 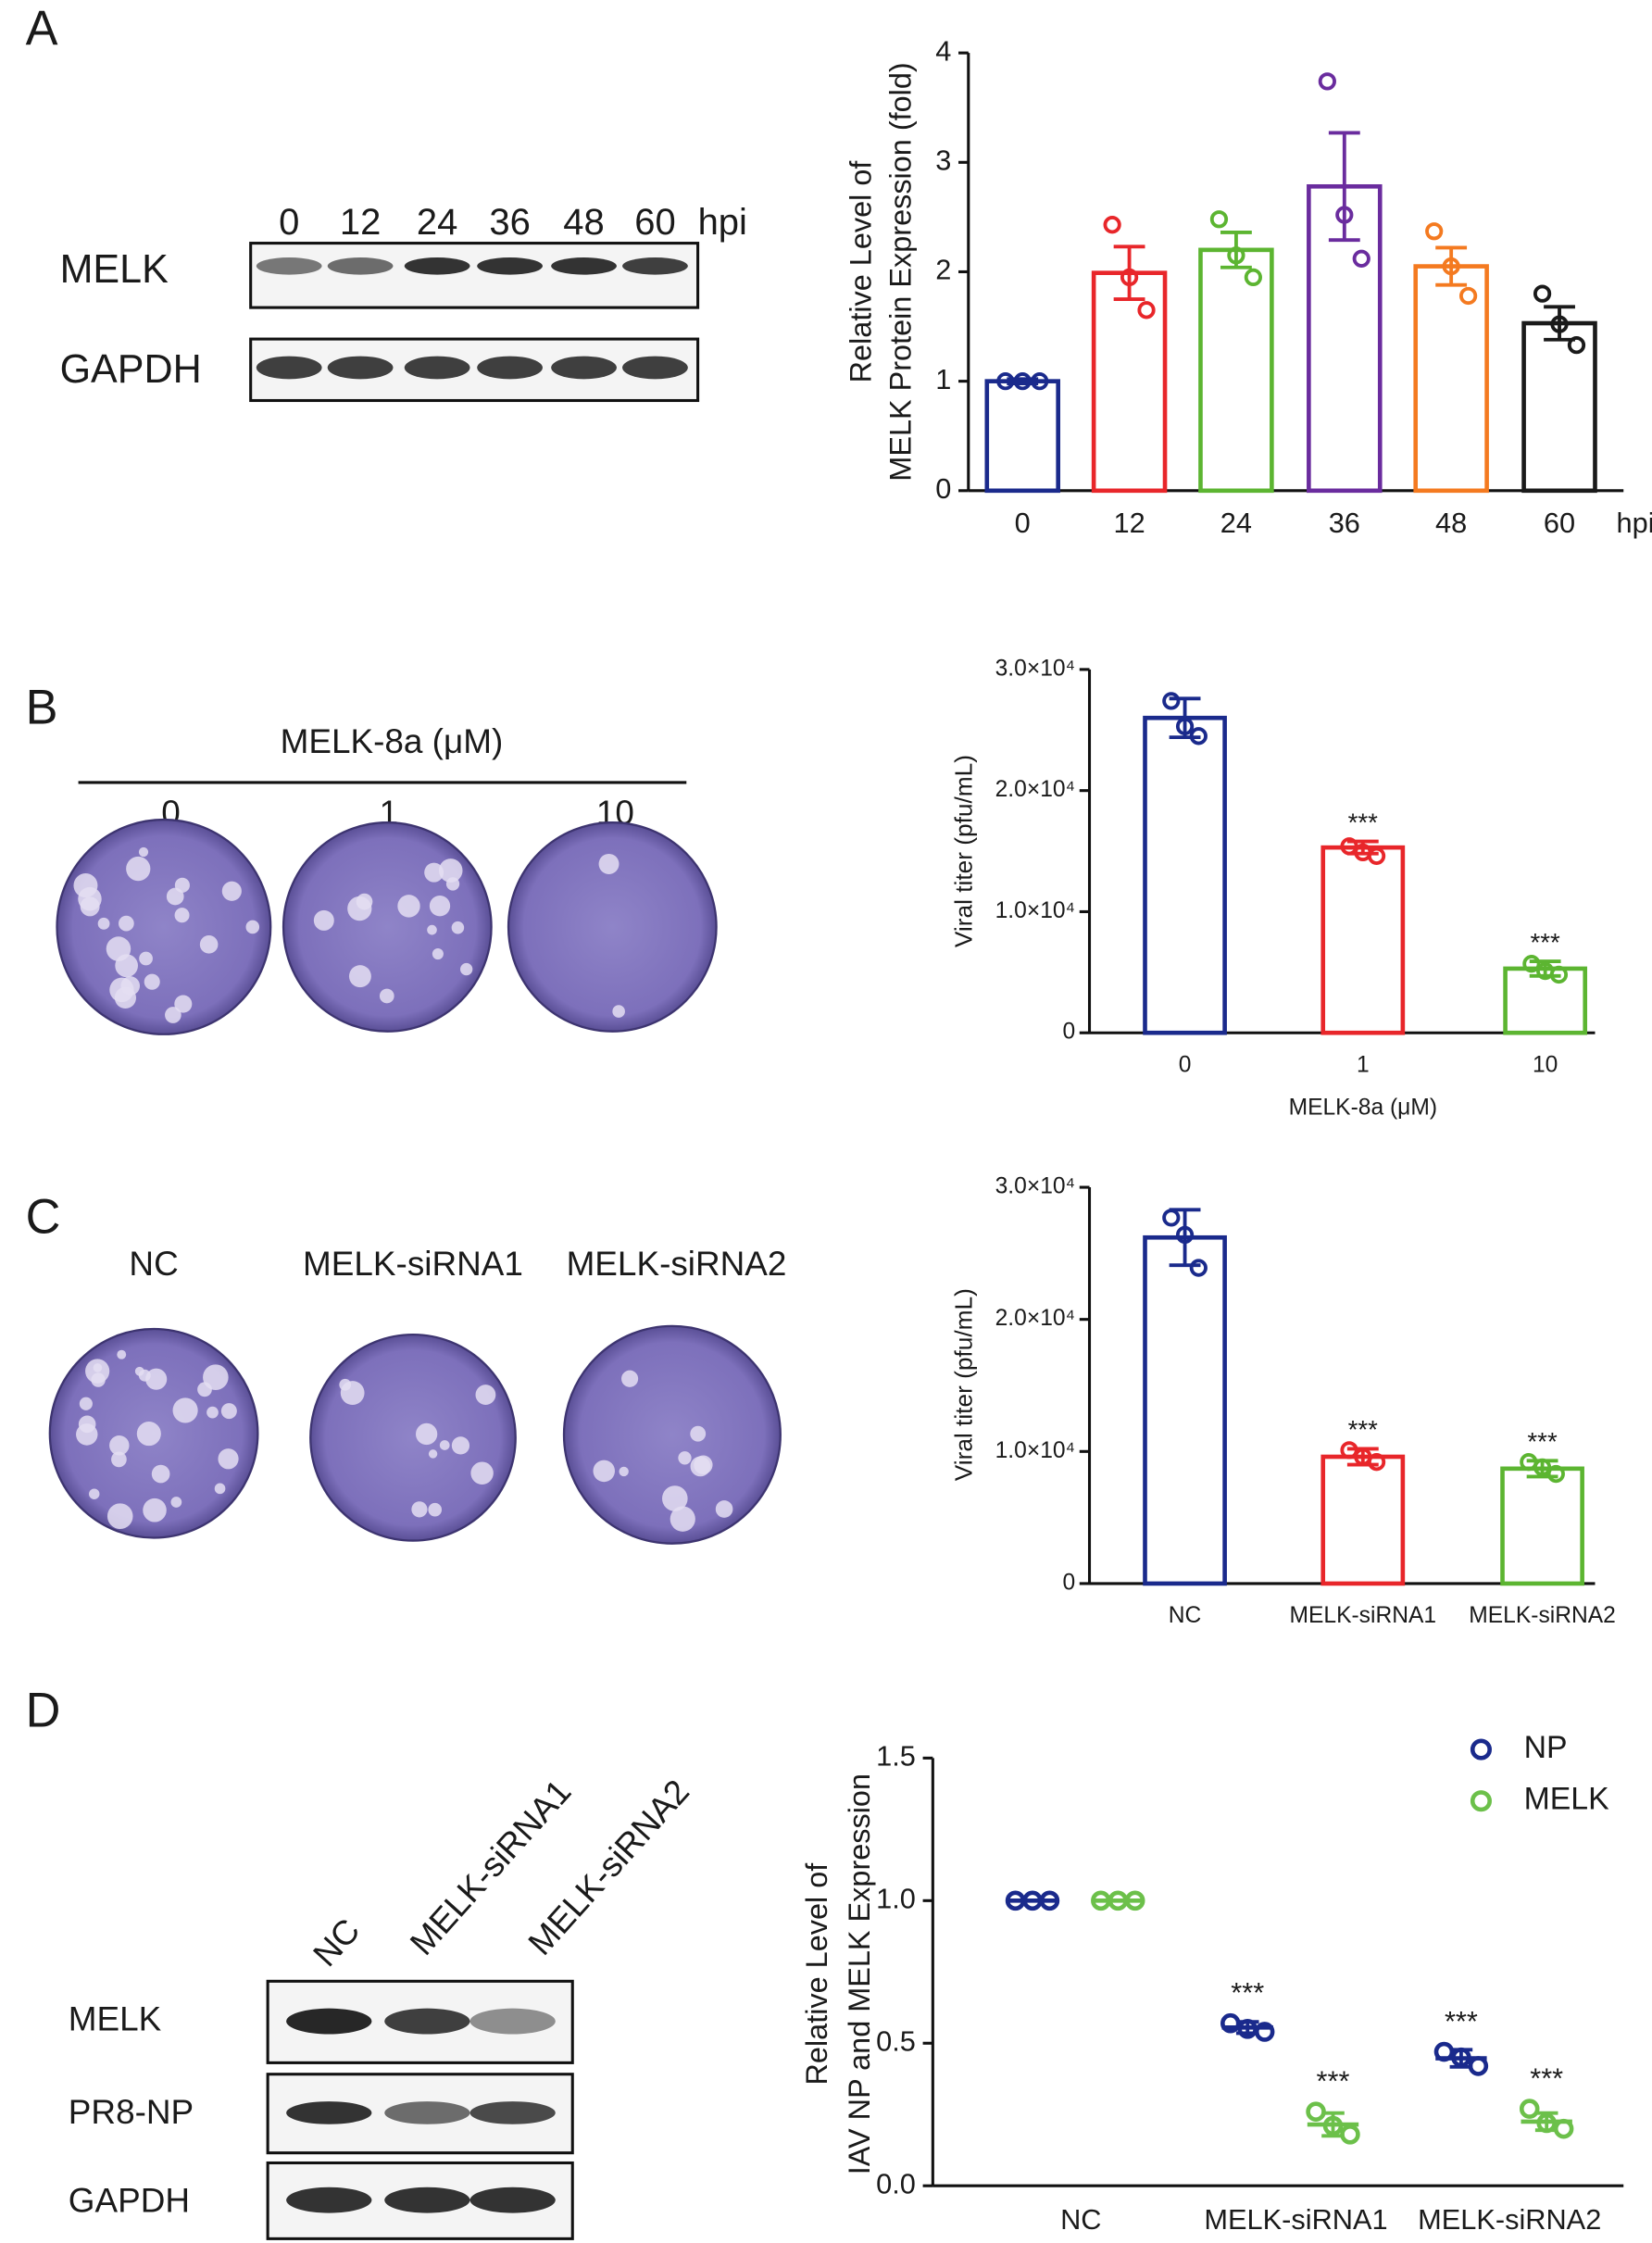 What do you see at coordinates (437, 222) in the screenshot?
I see `lane-label: 24` at bounding box center [437, 222].